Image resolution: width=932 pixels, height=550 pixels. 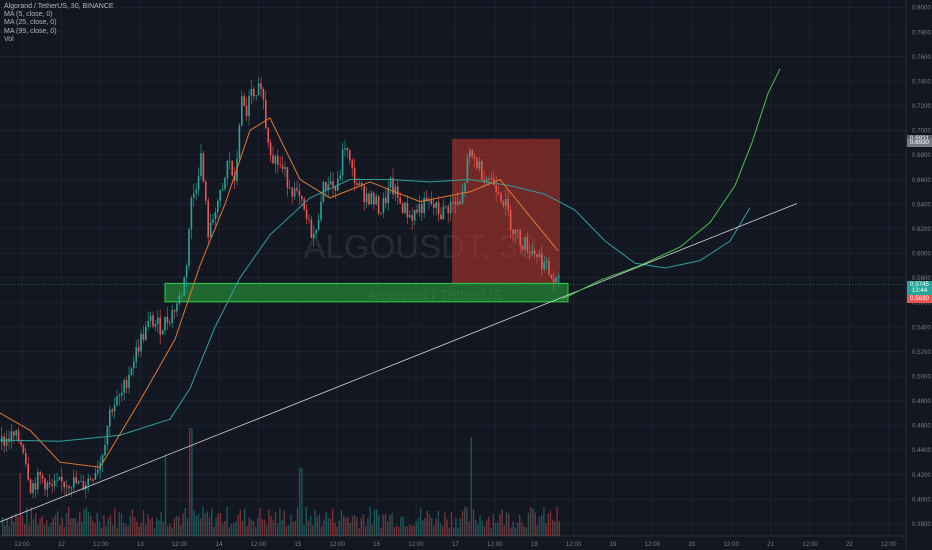 I want to click on price-badge: 0.6930, so click(x=919, y=143).